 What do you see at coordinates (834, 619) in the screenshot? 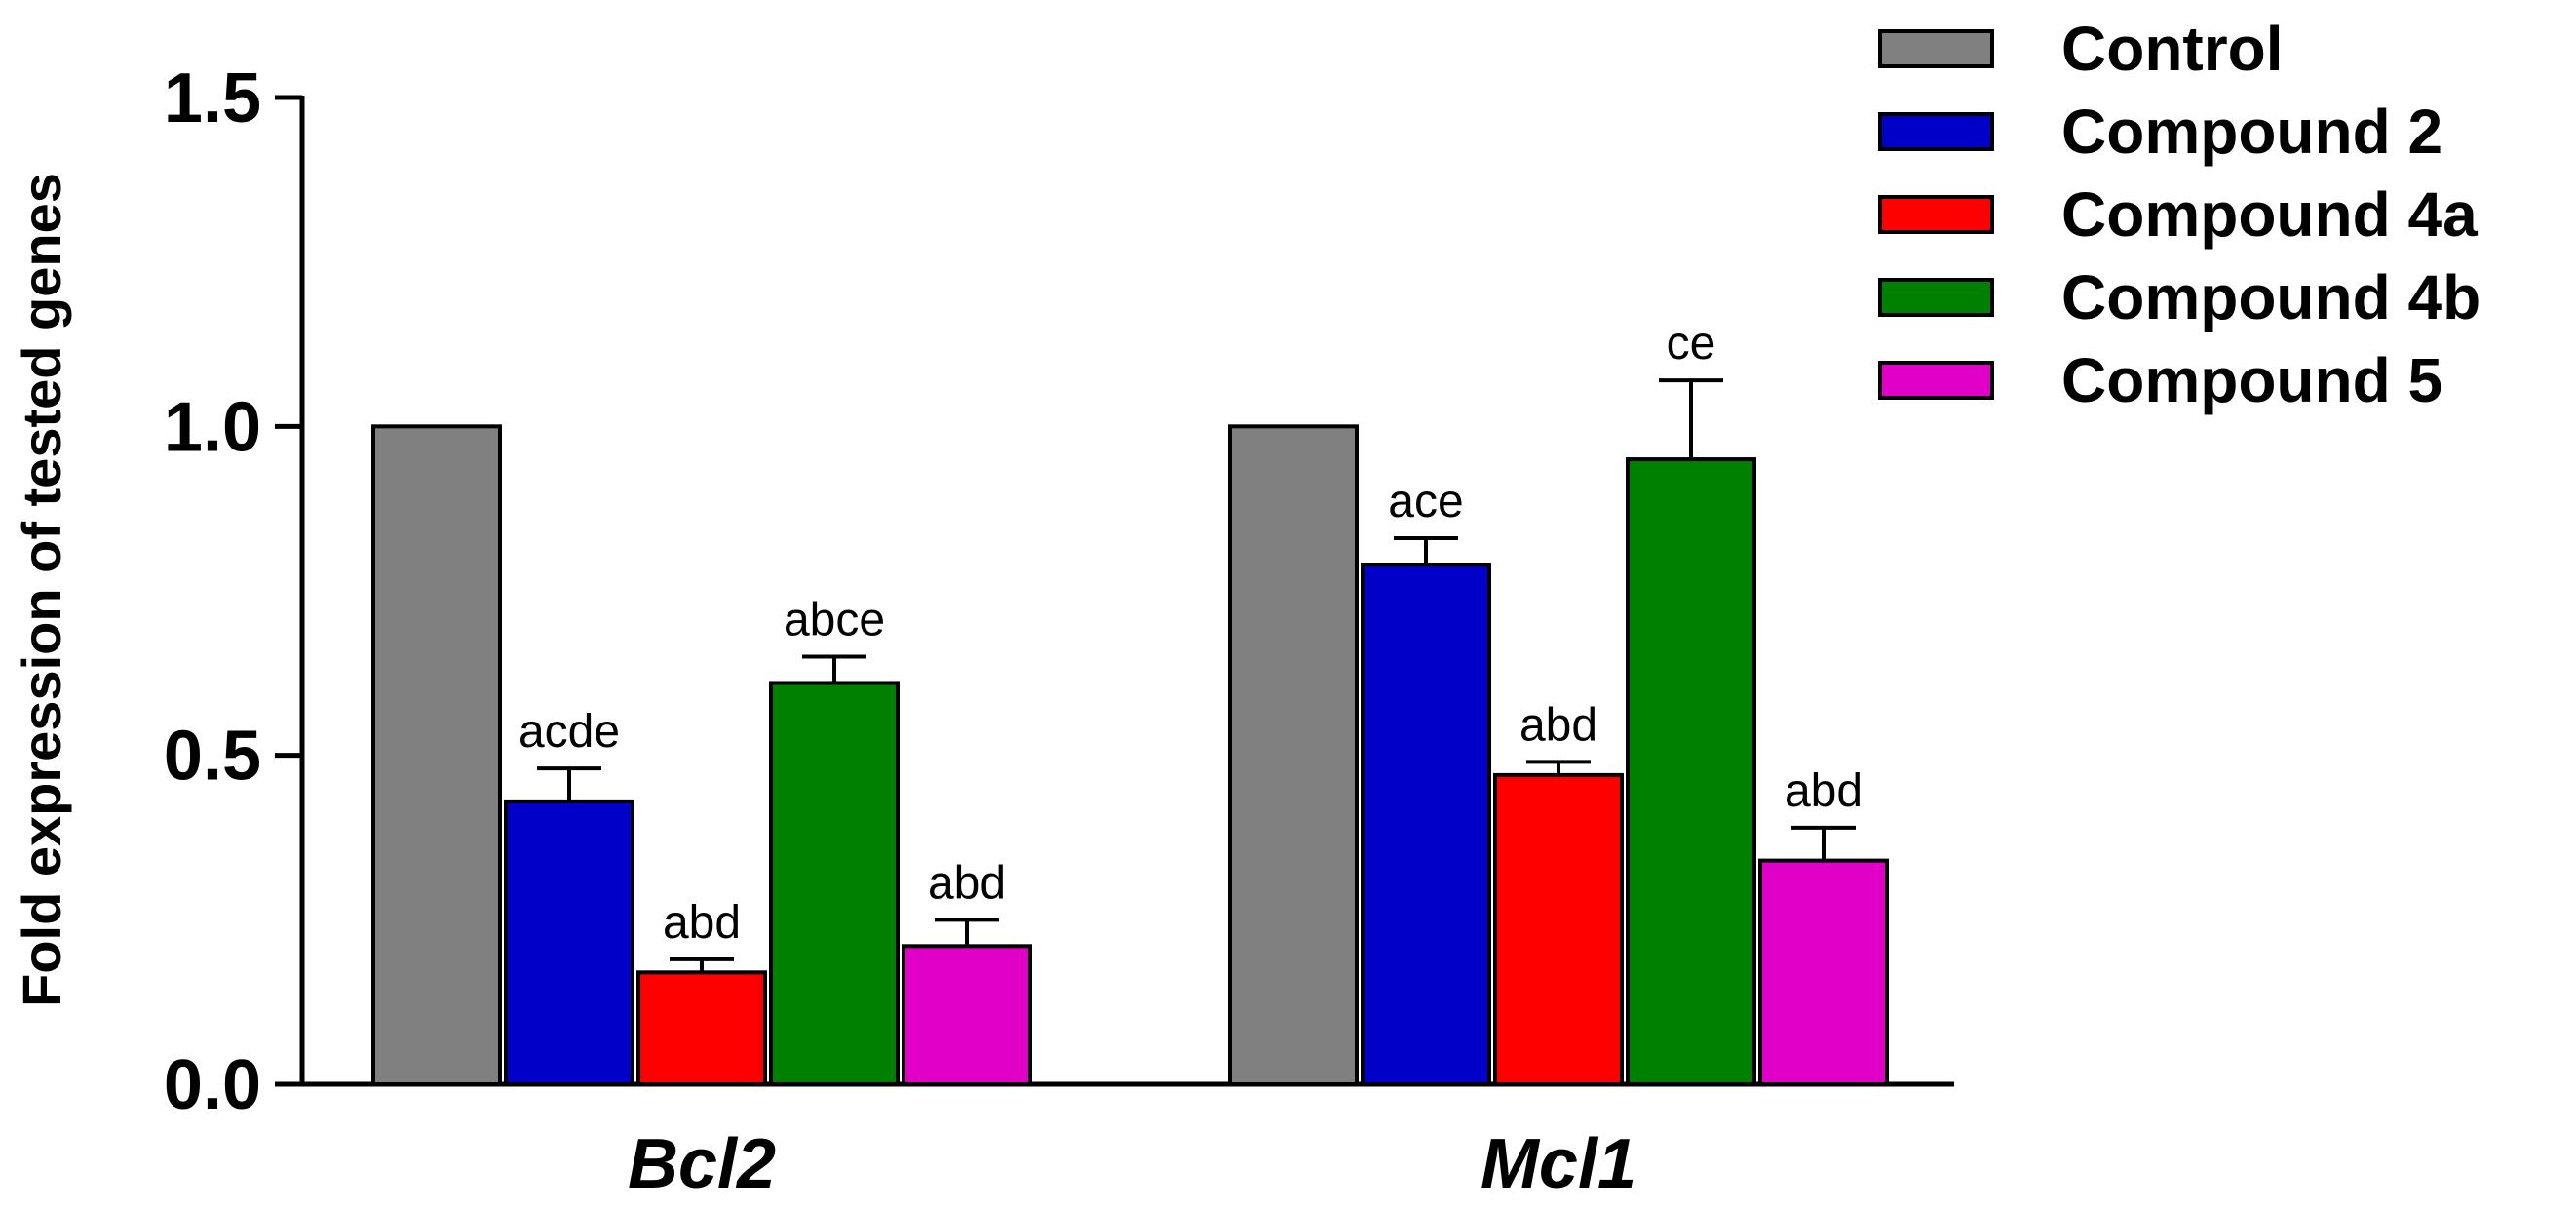
I see `significance-label: abce` at bounding box center [834, 619].